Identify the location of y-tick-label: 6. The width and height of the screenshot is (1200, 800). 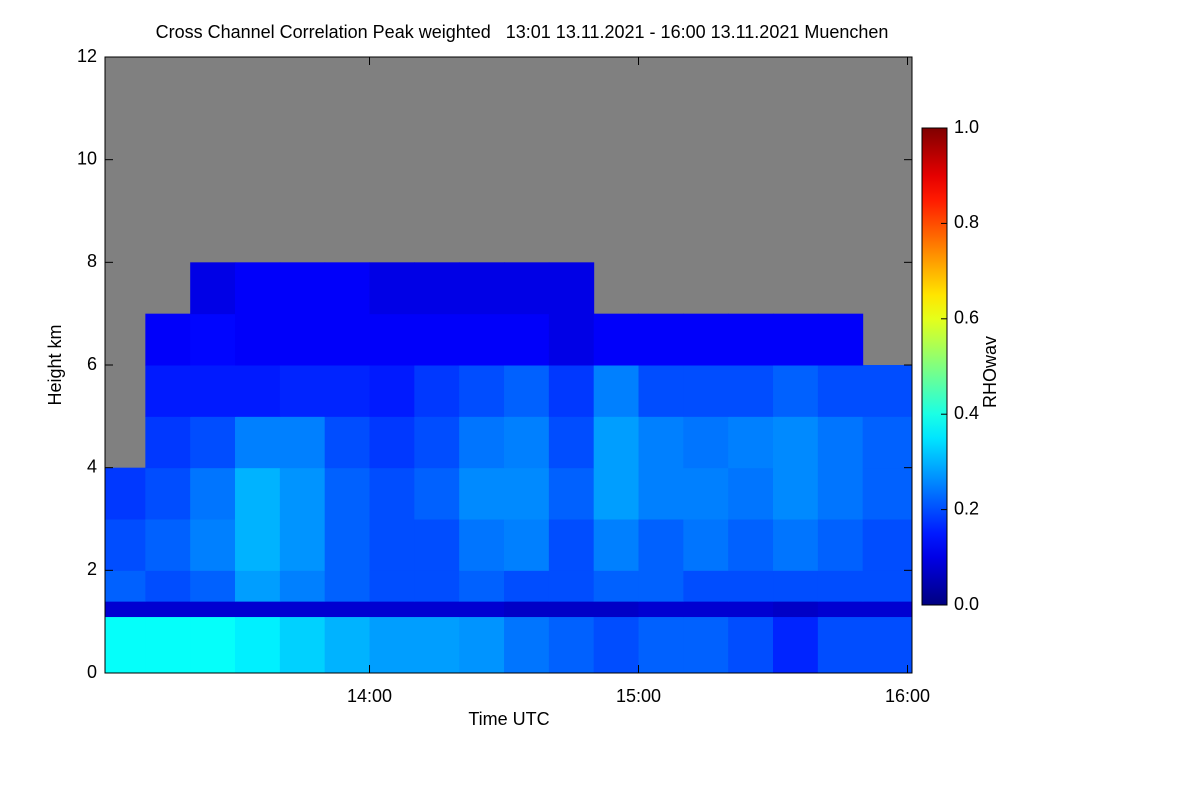
(92, 364).